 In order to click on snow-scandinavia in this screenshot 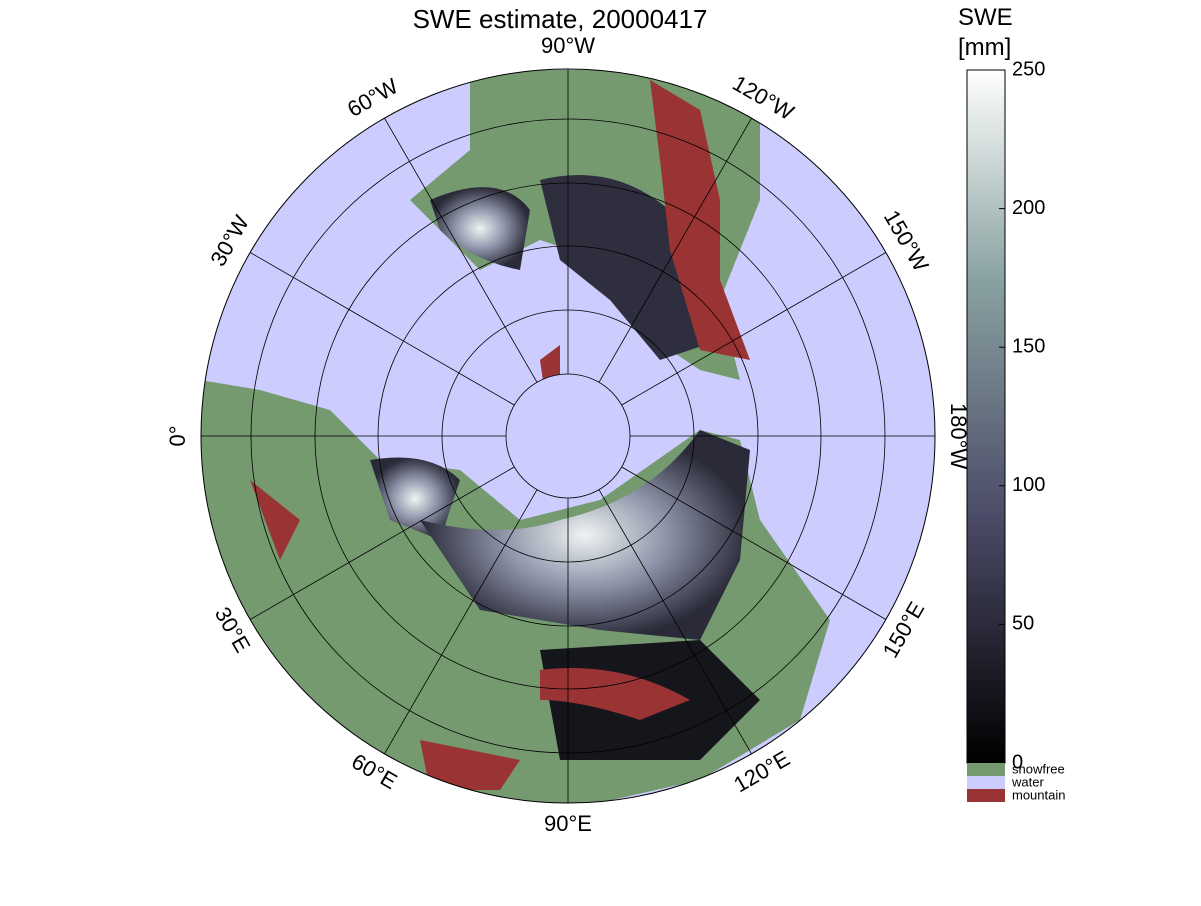, I will do `click(415, 498)`.